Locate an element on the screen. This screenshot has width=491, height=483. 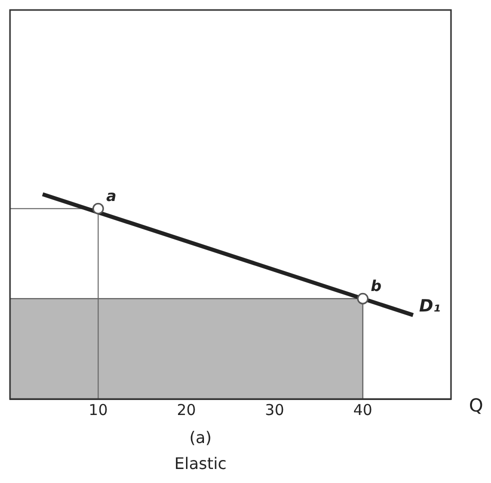
series-label: D₁ is located at coordinates (430, 306).